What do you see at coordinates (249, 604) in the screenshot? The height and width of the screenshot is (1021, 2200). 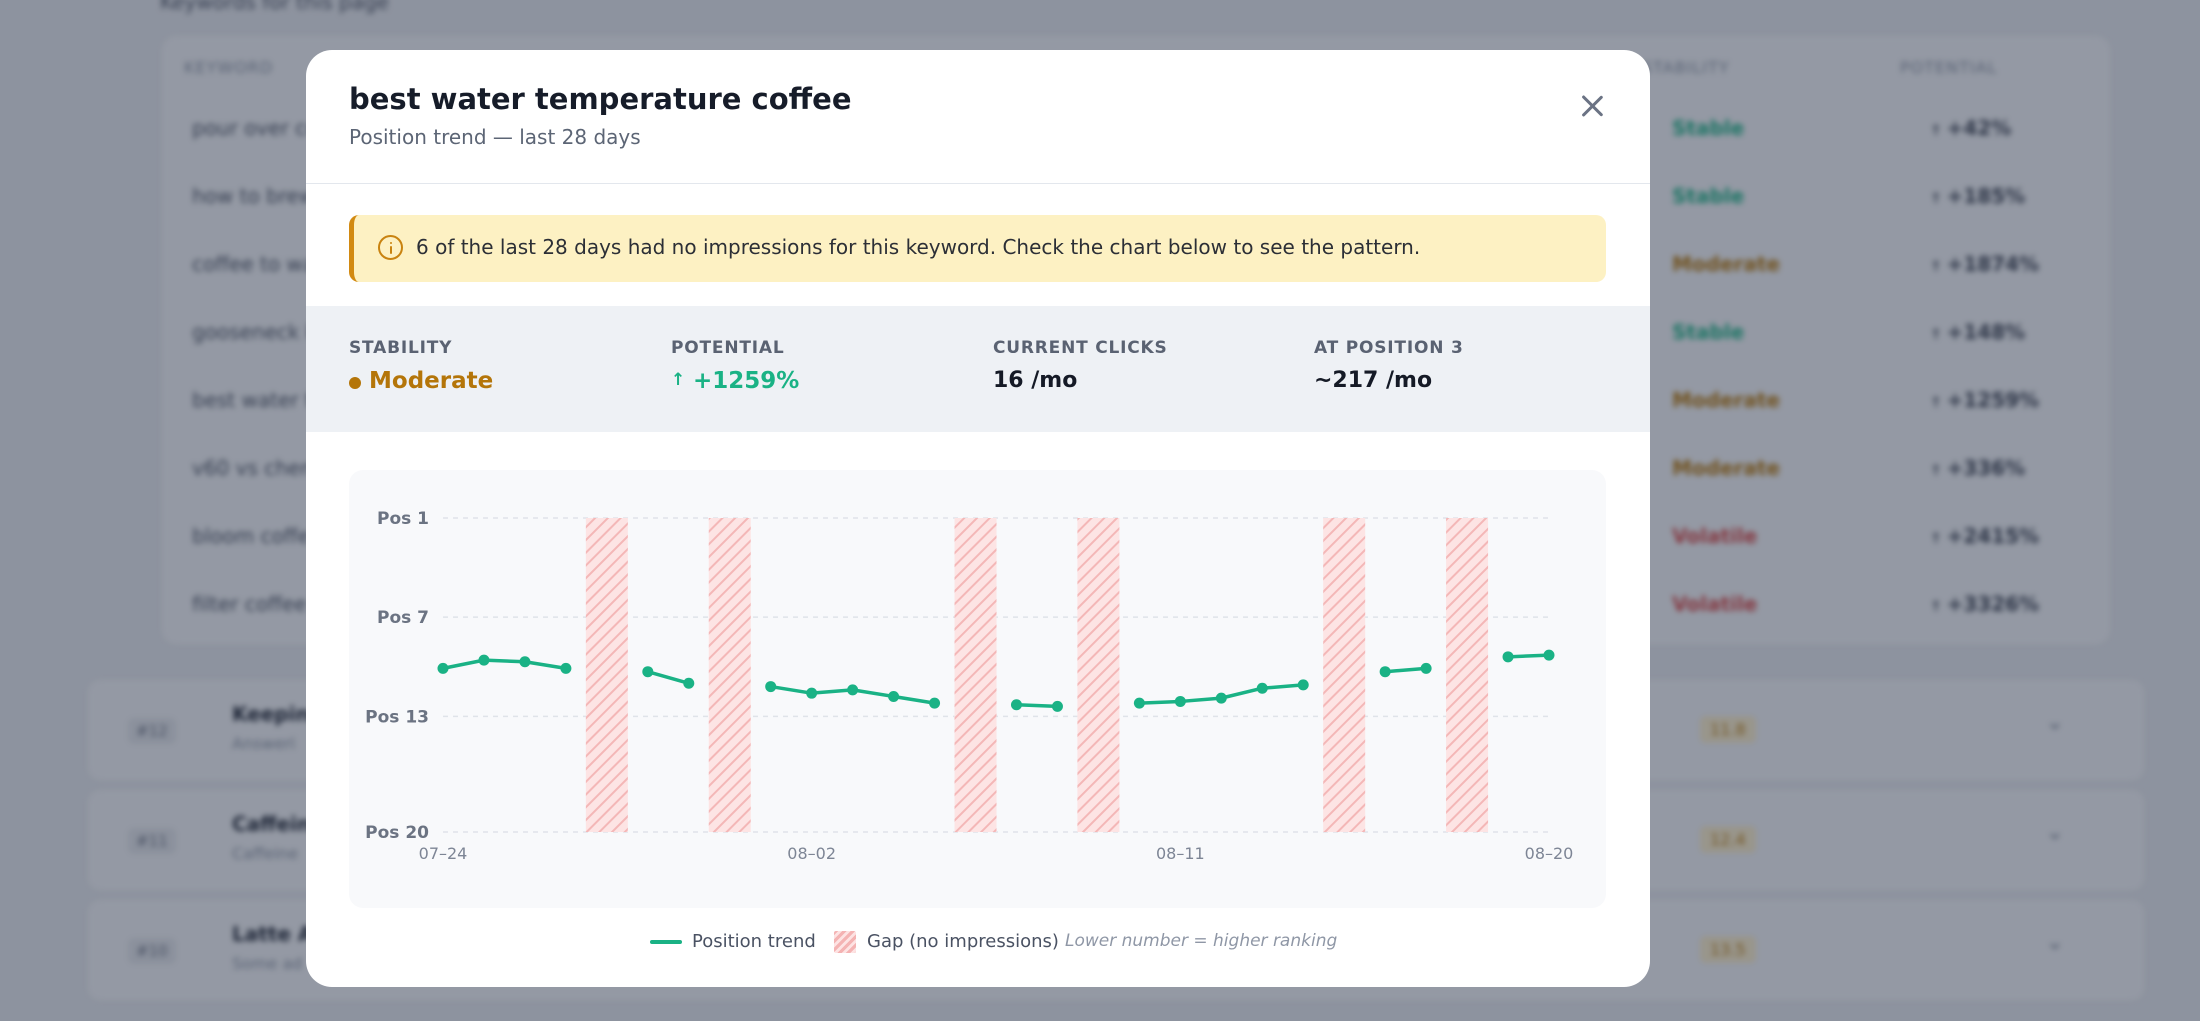 I see `row-keyword: filter coffee` at bounding box center [249, 604].